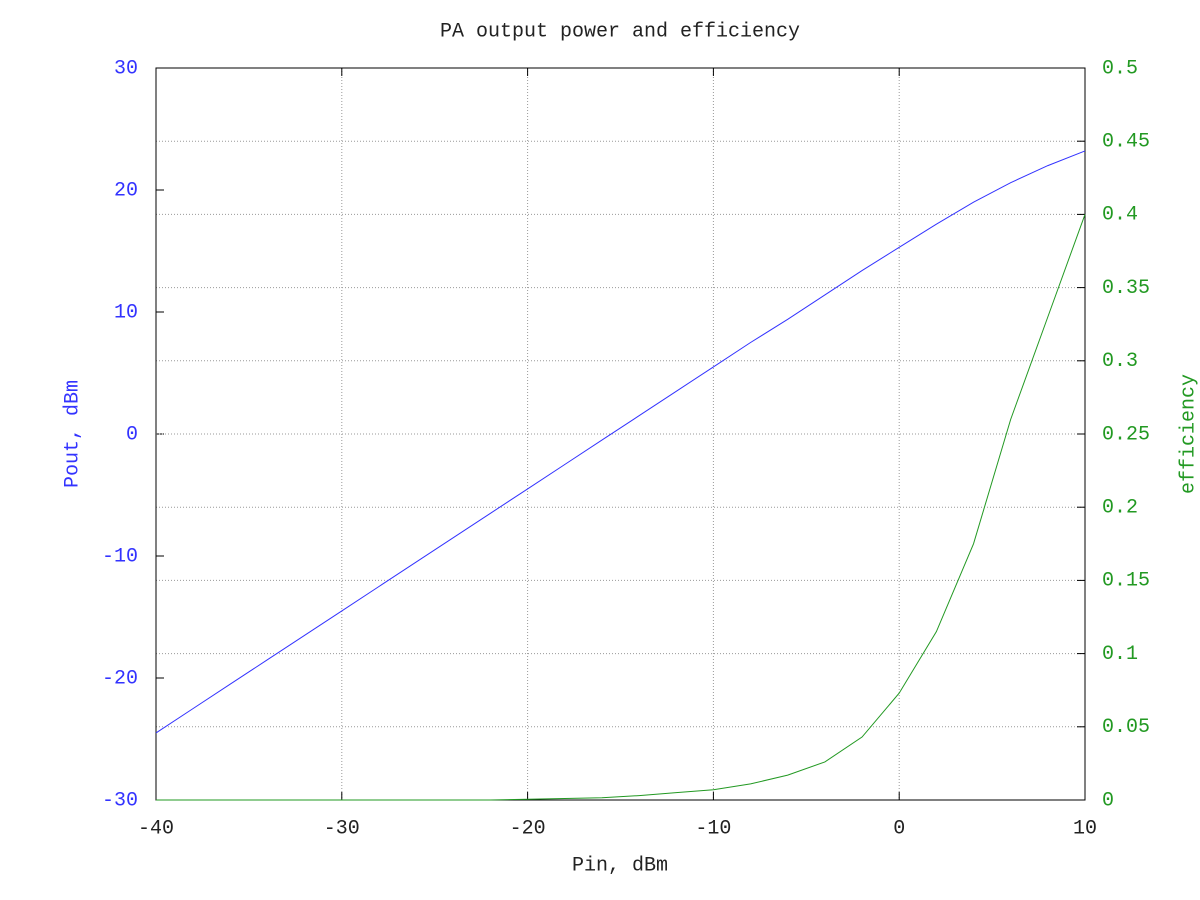  I want to click on y-tick-label: 0, so click(132, 434).